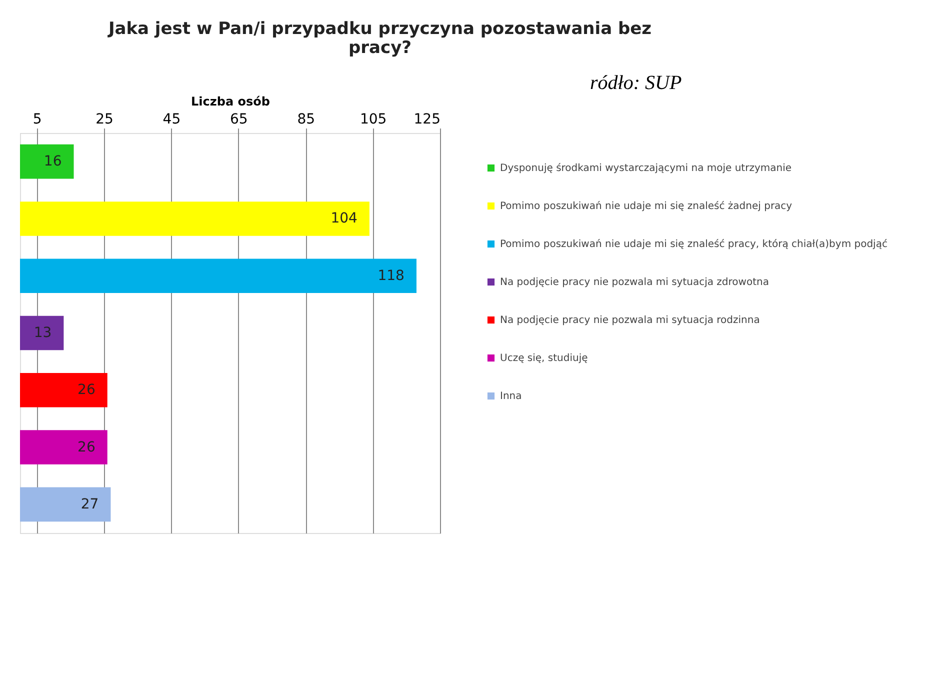 This screenshot has height=686, width=935. What do you see at coordinates (239, 120) in the screenshot?
I see `x-tick-label: 65` at bounding box center [239, 120].